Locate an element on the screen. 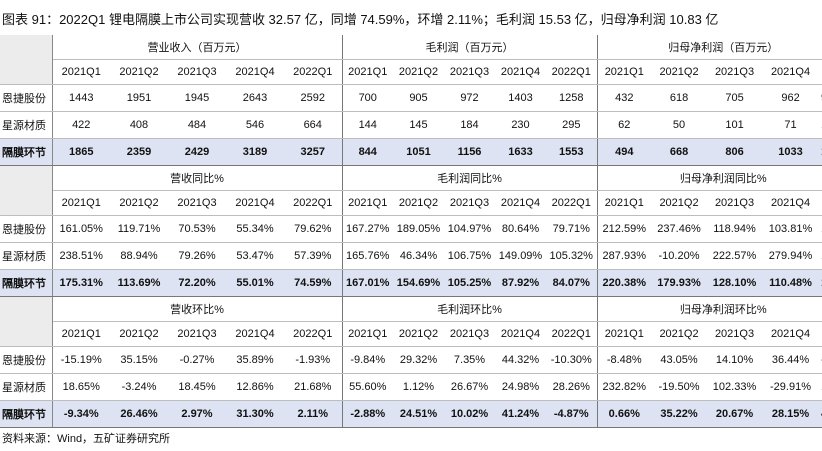 The height and width of the screenshot is (451, 822). value-cell: 79.71% is located at coordinates (572, 229).